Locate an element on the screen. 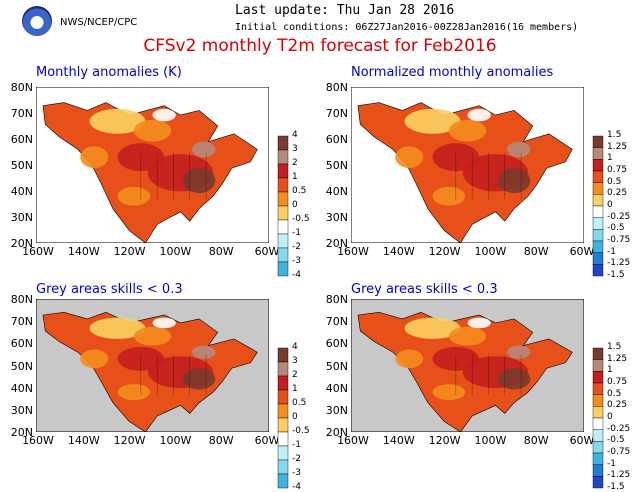  agency-label: NWS/NCEP/CPC is located at coordinates (99, 22).